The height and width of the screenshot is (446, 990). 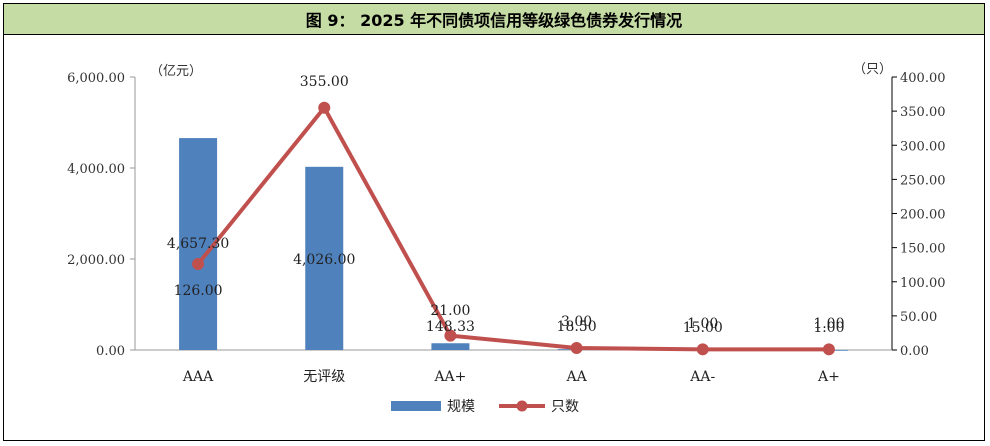 What do you see at coordinates (450, 346) in the screenshot?
I see `bar-AA+` at bounding box center [450, 346].